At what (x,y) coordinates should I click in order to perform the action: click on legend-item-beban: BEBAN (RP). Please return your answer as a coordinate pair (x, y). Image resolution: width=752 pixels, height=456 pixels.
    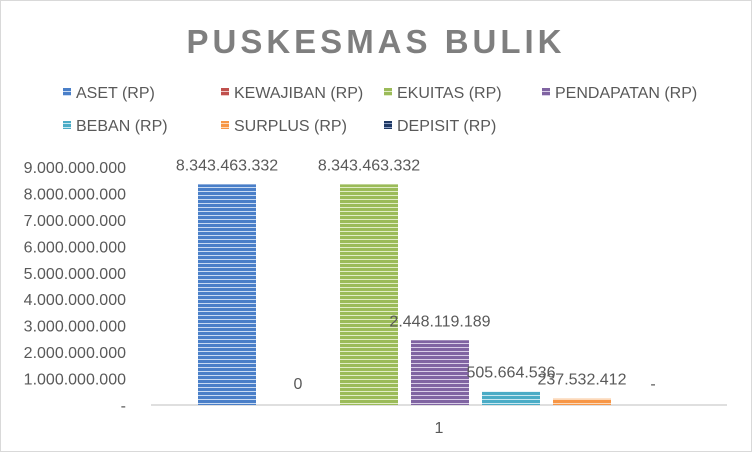
    Looking at the image, I should click on (115, 126).